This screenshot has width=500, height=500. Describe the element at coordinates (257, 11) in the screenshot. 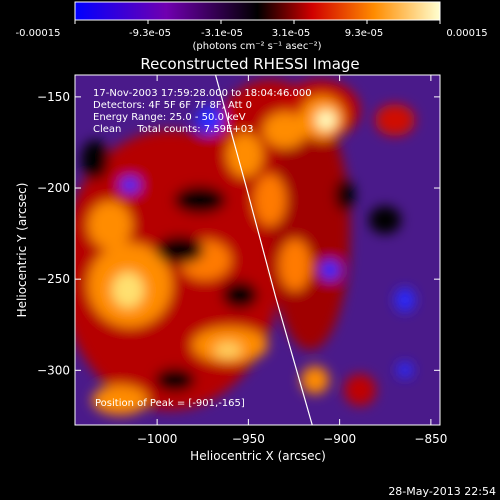

I see `colorbar-gradient` at that location.